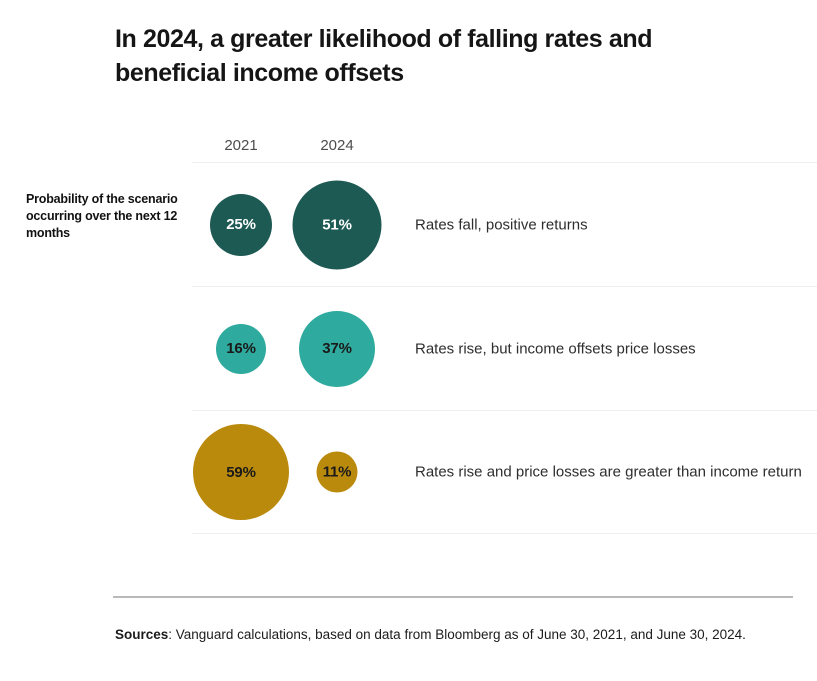 This screenshot has width=817, height=681. I want to click on bubble-value: 59%, so click(241, 472).